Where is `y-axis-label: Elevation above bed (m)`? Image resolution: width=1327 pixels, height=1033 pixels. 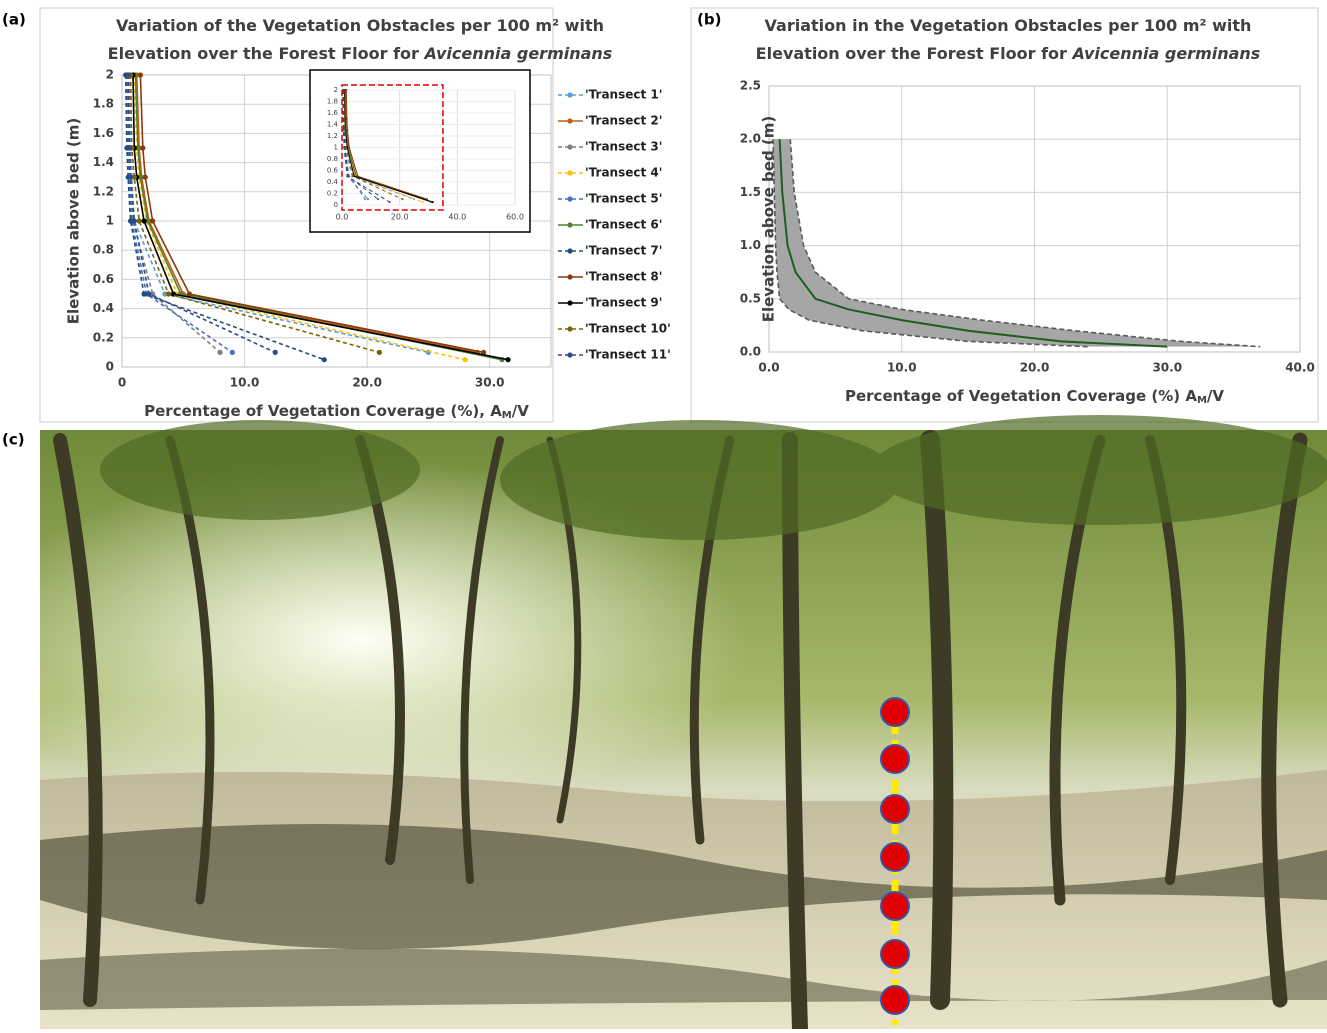
y-axis-label: Elevation above bed (m) is located at coordinates (74, 221).